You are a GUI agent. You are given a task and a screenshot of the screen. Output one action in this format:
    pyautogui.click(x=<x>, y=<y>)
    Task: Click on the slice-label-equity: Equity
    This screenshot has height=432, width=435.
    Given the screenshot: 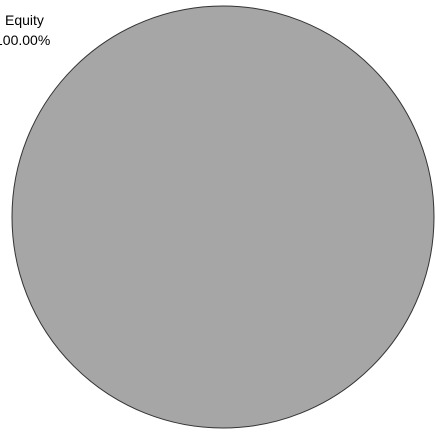 What is the action you would take?
    pyautogui.click(x=24, y=20)
    